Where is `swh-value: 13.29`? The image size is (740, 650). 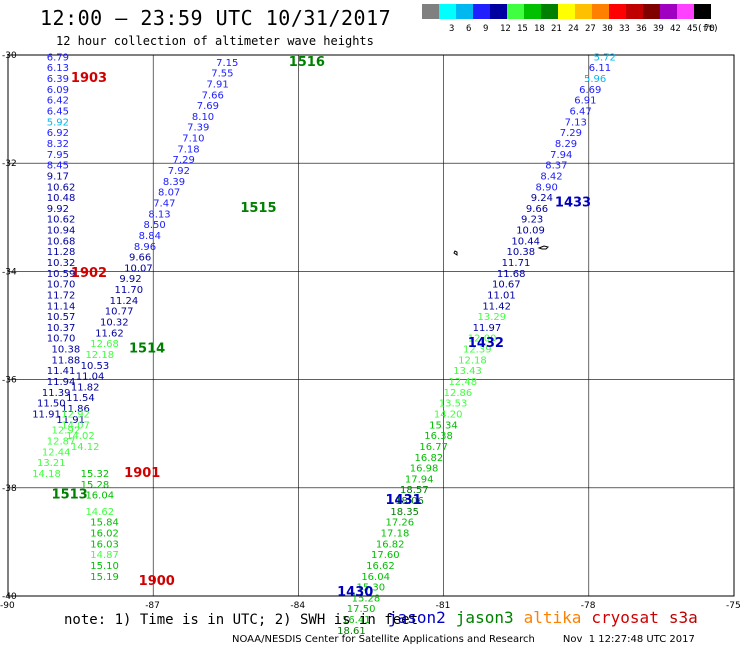 swh-value: 13.29 is located at coordinates (491, 317).